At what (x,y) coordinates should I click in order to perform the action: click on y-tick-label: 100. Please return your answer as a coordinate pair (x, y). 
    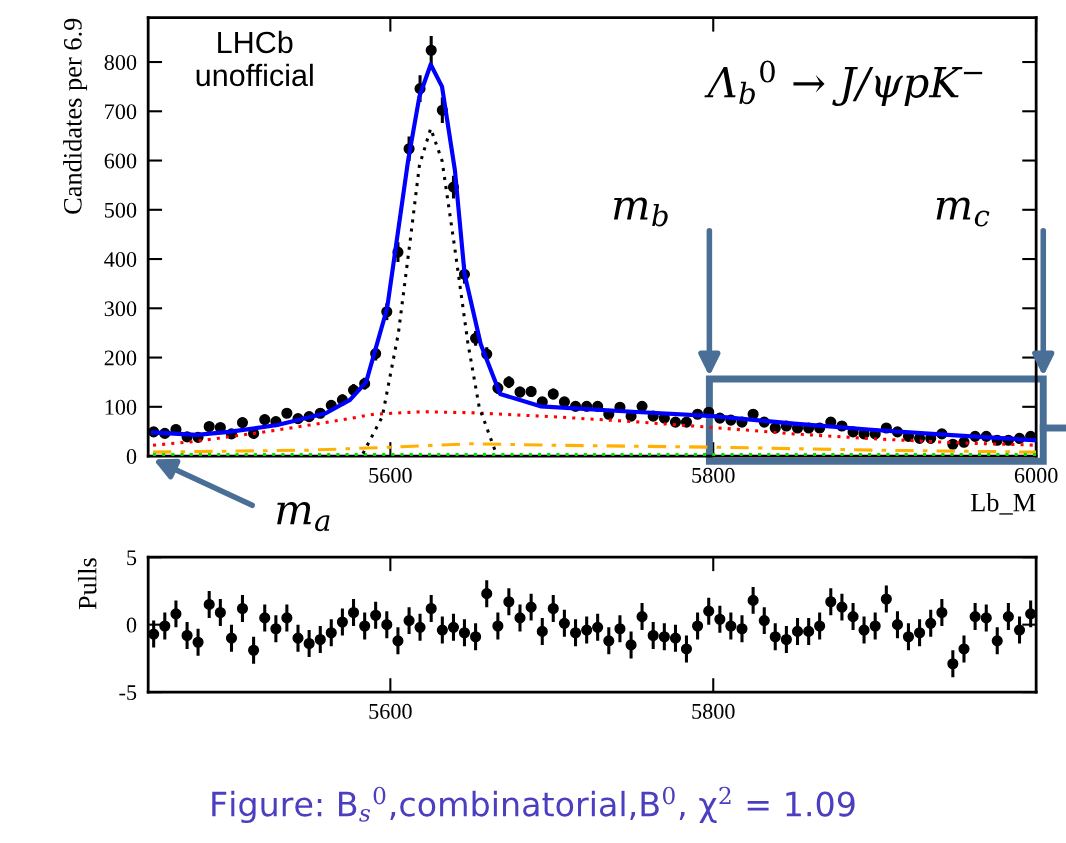
    Looking at the image, I should click on (121, 407).